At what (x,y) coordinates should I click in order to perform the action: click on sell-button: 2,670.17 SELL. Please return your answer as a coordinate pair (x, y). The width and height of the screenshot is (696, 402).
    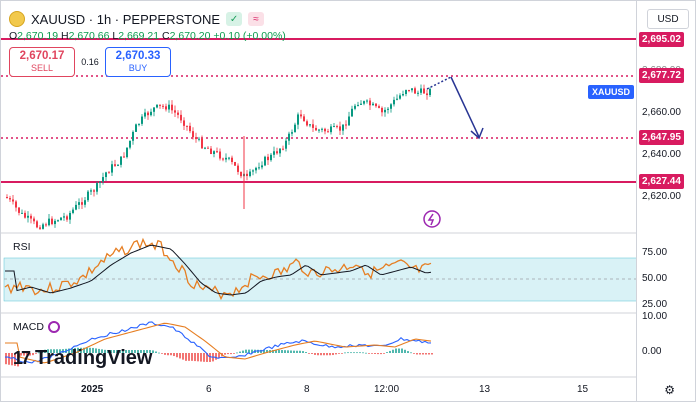
    Looking at the image, I should click on (42, 62).